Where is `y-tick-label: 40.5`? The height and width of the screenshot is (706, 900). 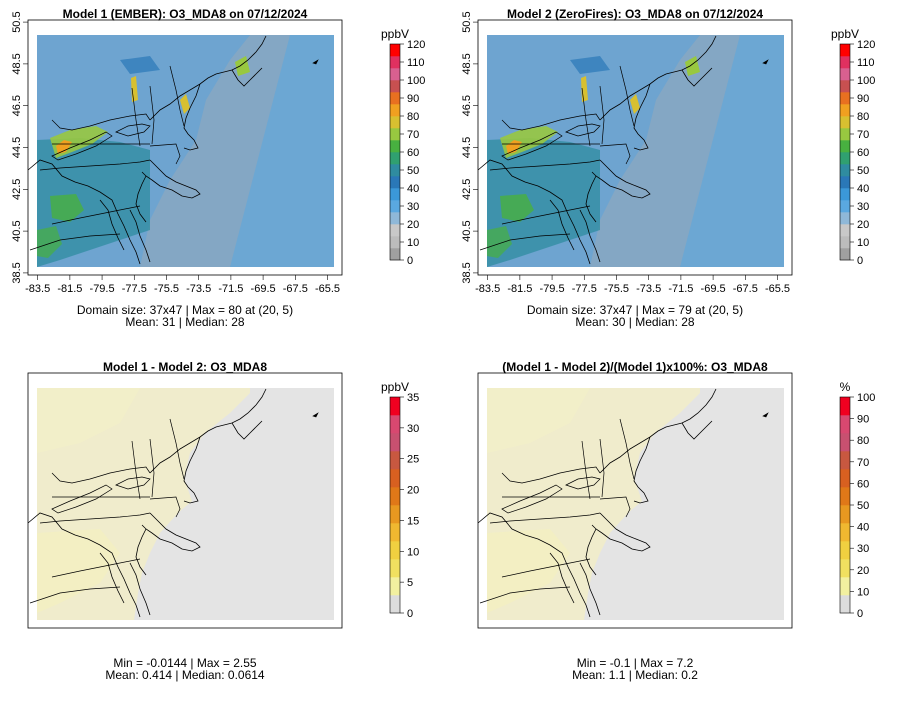
y-tick-label: 40.5 is located at coordinates (17, 230).